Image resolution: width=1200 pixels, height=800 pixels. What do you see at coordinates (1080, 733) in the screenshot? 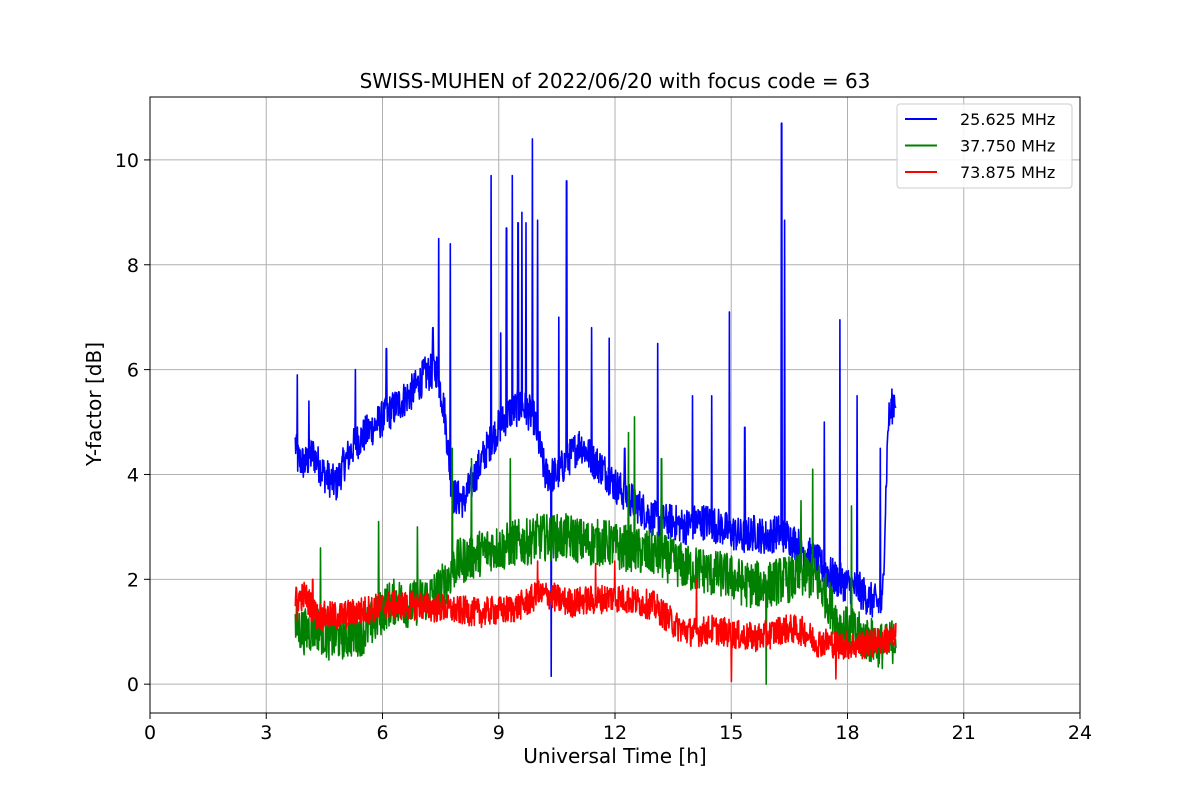
I see `x-tick-label: 24` at bounding box center [1080, 733].